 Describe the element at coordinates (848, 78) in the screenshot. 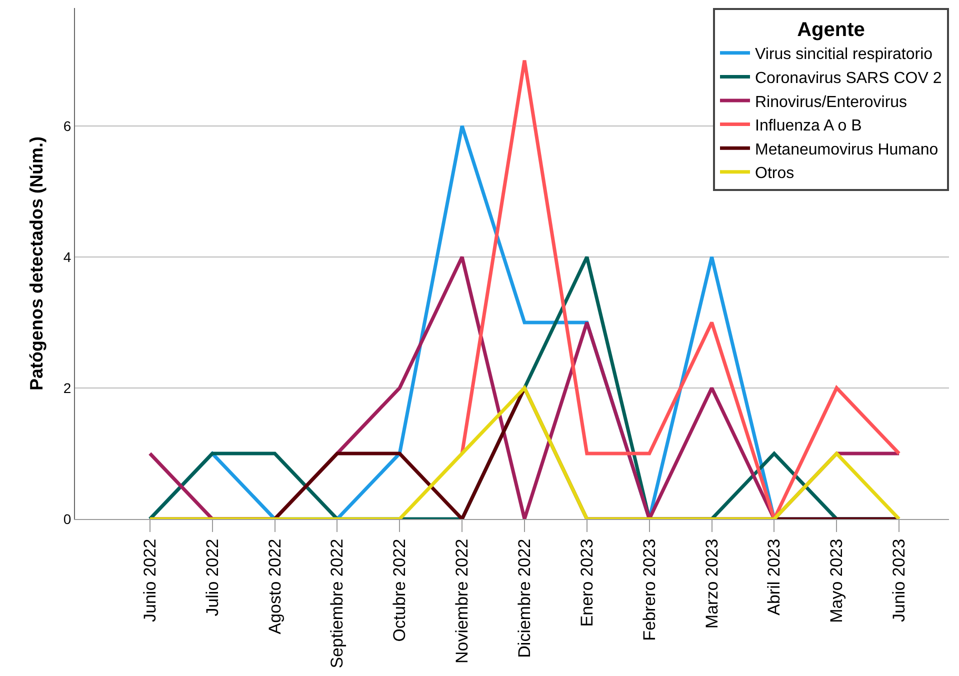

I see `legend-label: Coronavirus SARS COV 2` at that location.